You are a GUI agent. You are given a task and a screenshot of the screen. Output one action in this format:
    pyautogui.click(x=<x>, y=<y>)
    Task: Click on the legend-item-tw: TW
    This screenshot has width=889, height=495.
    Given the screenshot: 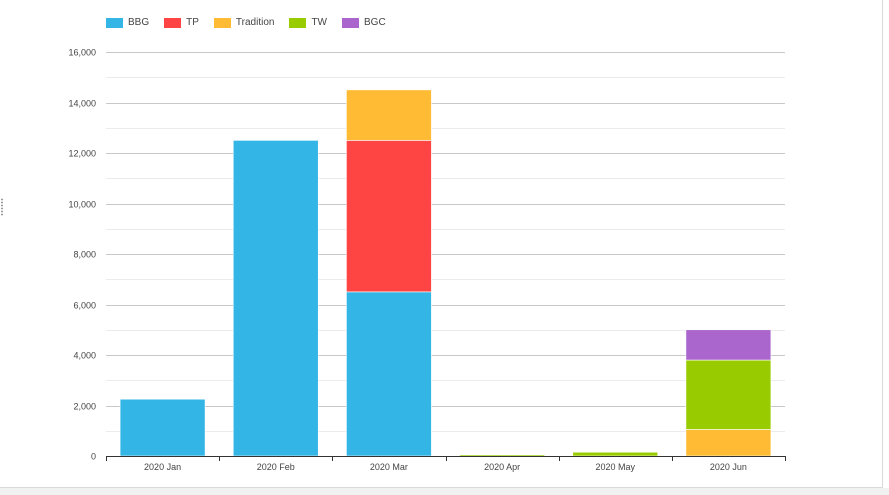 What is the action you would take?
    pyautogui.click(x=308, y=23)
    